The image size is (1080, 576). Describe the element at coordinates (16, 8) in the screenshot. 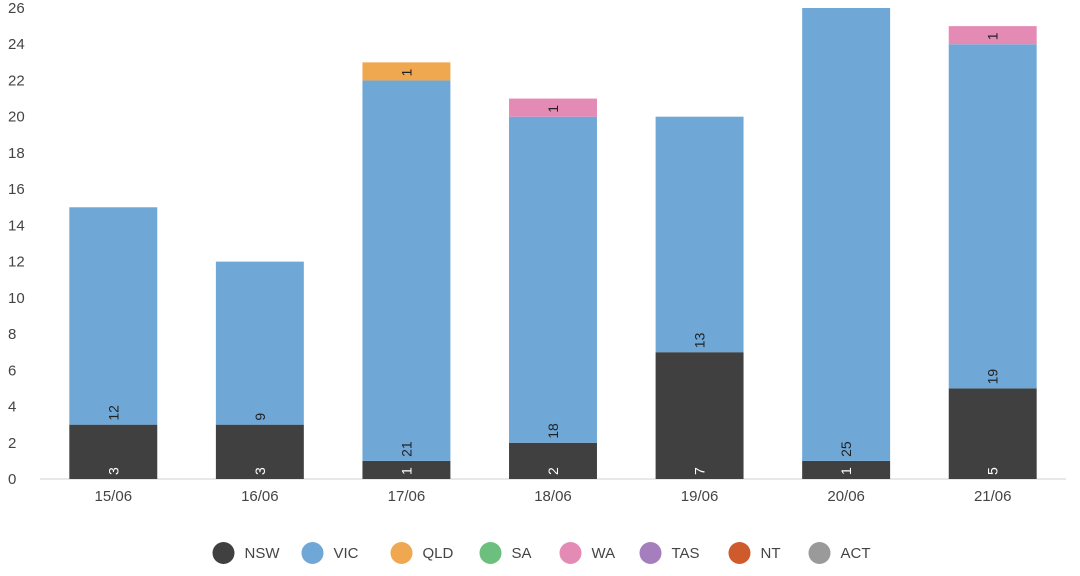

I see `y-tick-label: 26` at that location.